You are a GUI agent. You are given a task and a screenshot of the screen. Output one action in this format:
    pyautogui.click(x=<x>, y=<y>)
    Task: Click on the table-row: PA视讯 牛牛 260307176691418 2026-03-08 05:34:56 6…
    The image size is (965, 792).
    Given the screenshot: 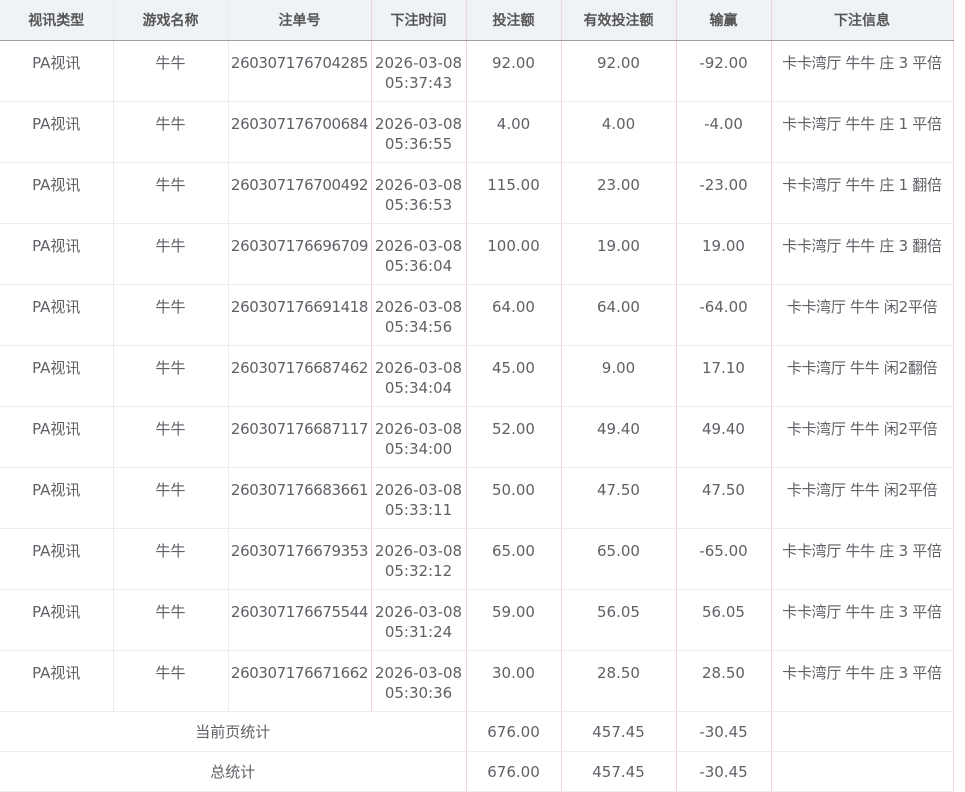 What is the action you would take?
    pyautogui.click(x=477, y=315)
    